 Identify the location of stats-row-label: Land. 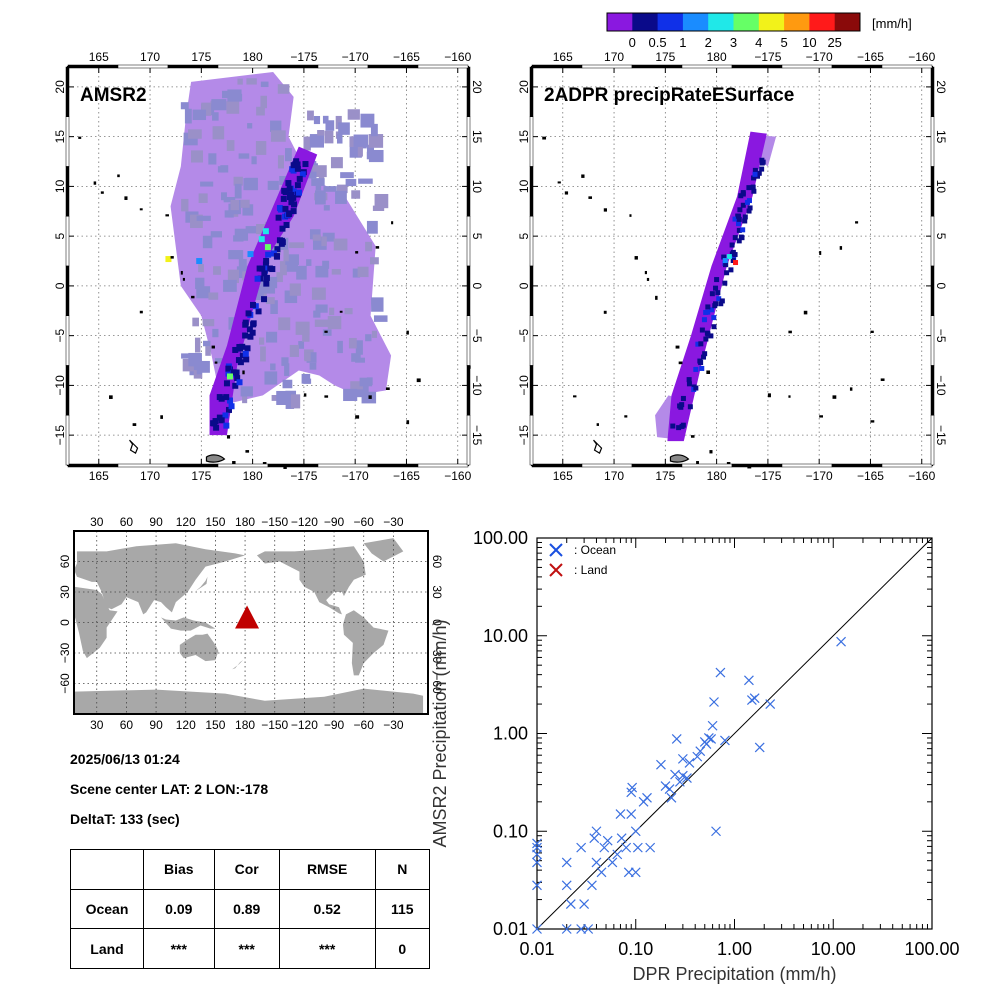
(107, 948).